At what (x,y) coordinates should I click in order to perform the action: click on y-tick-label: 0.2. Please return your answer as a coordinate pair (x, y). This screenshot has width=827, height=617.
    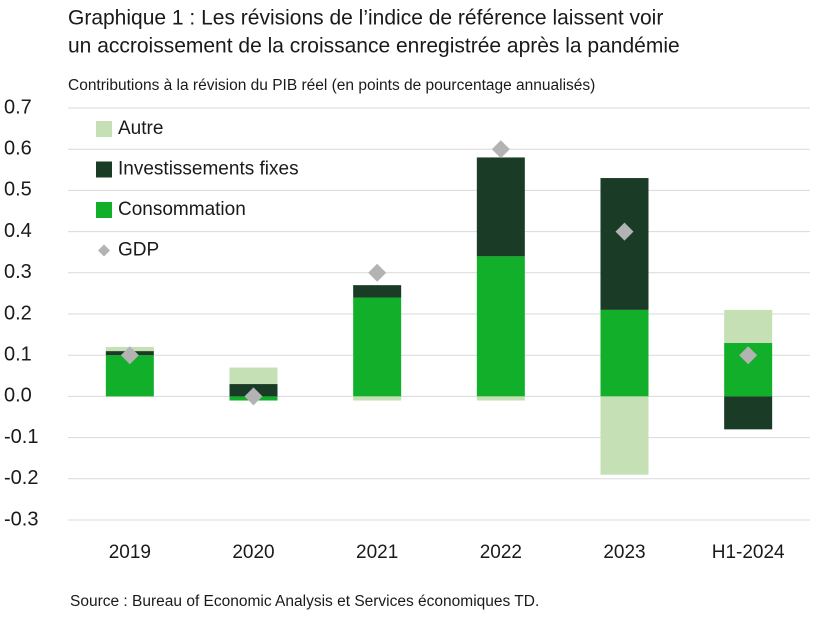
    Looking at the image, I should click on (18, 313).